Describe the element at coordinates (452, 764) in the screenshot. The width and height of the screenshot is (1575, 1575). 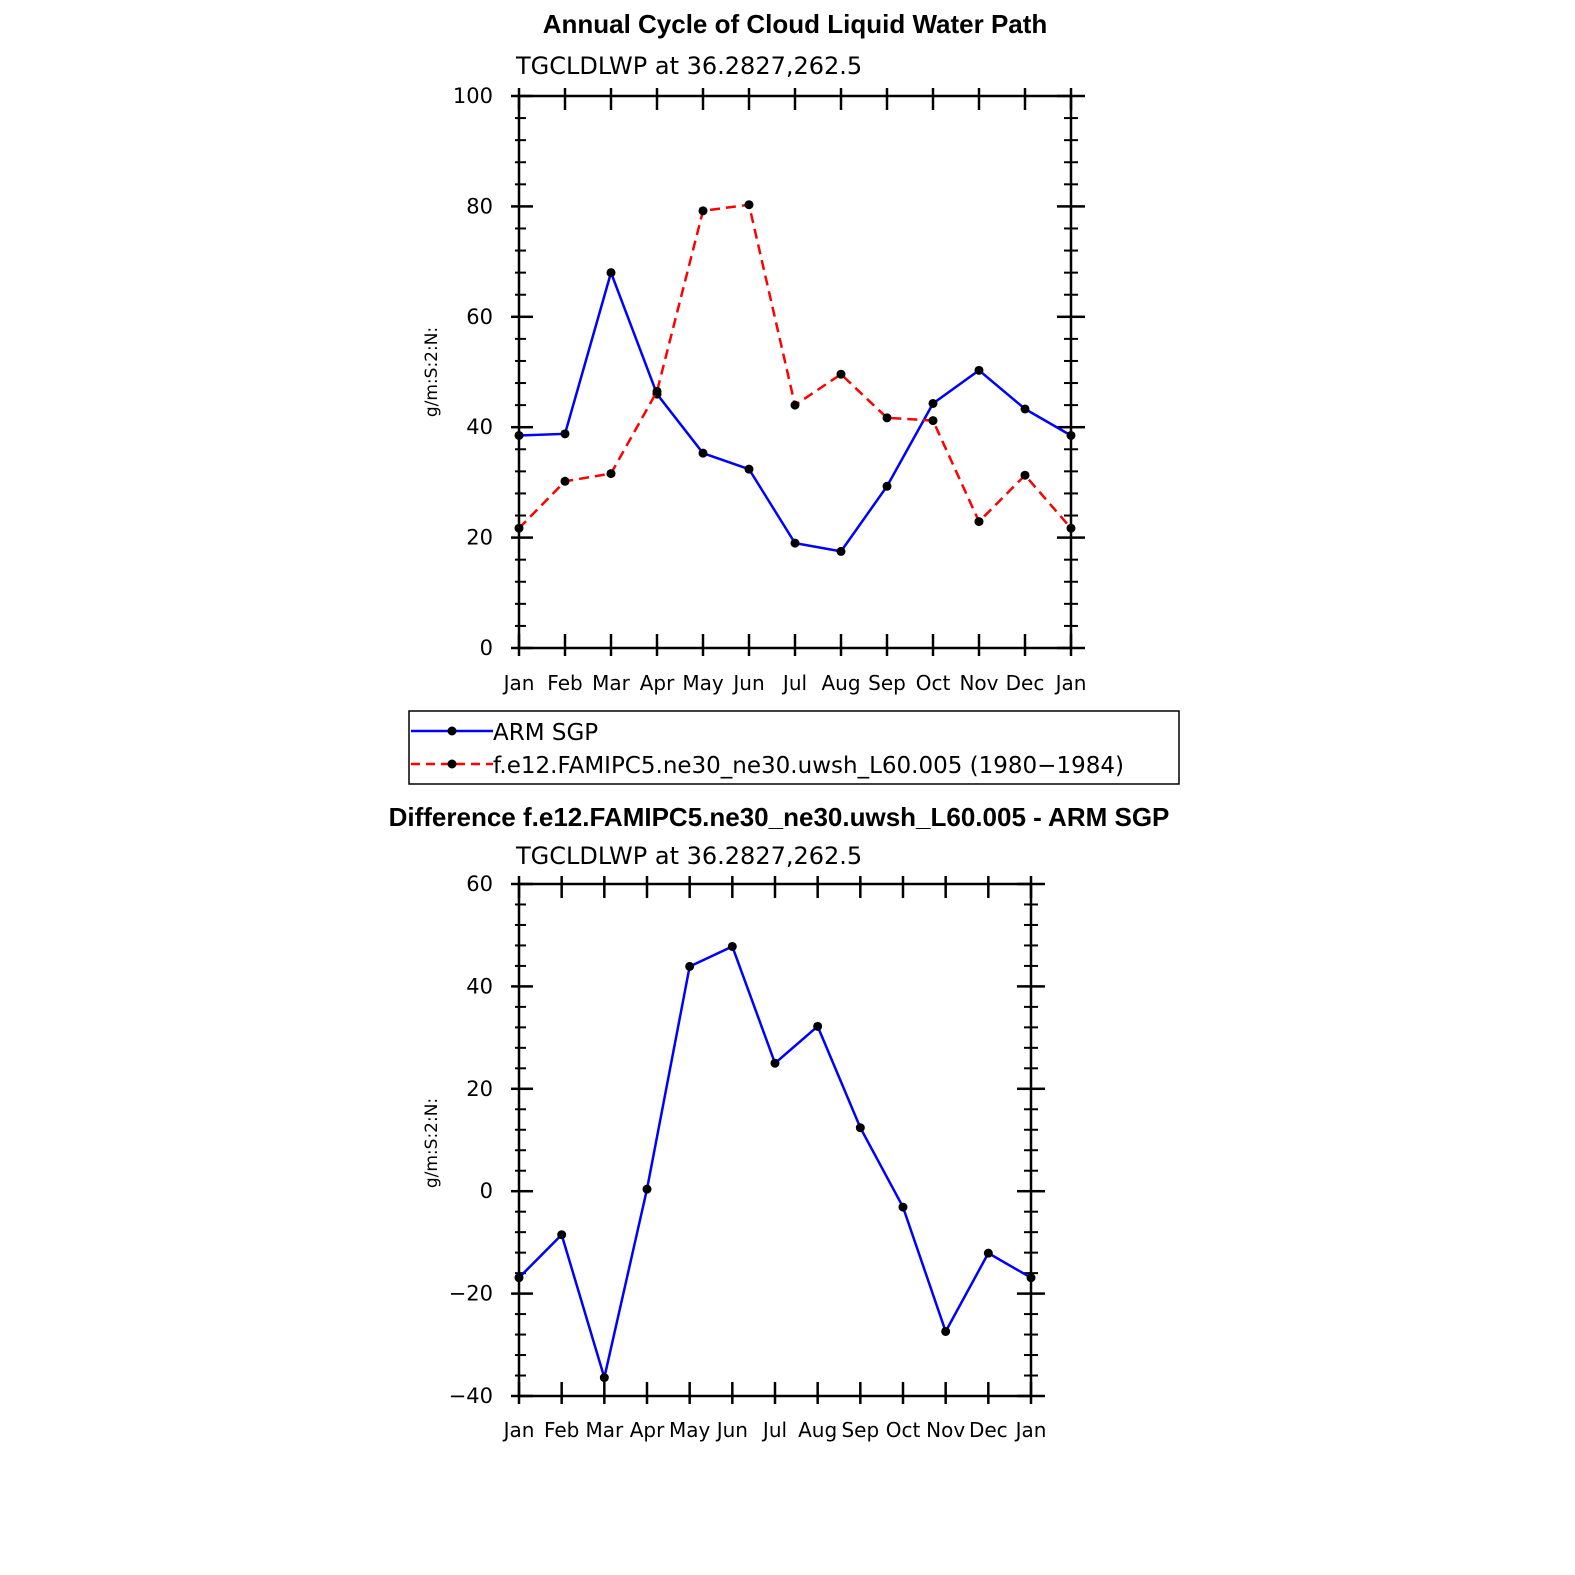
I see `legend-marker-model` at that location.